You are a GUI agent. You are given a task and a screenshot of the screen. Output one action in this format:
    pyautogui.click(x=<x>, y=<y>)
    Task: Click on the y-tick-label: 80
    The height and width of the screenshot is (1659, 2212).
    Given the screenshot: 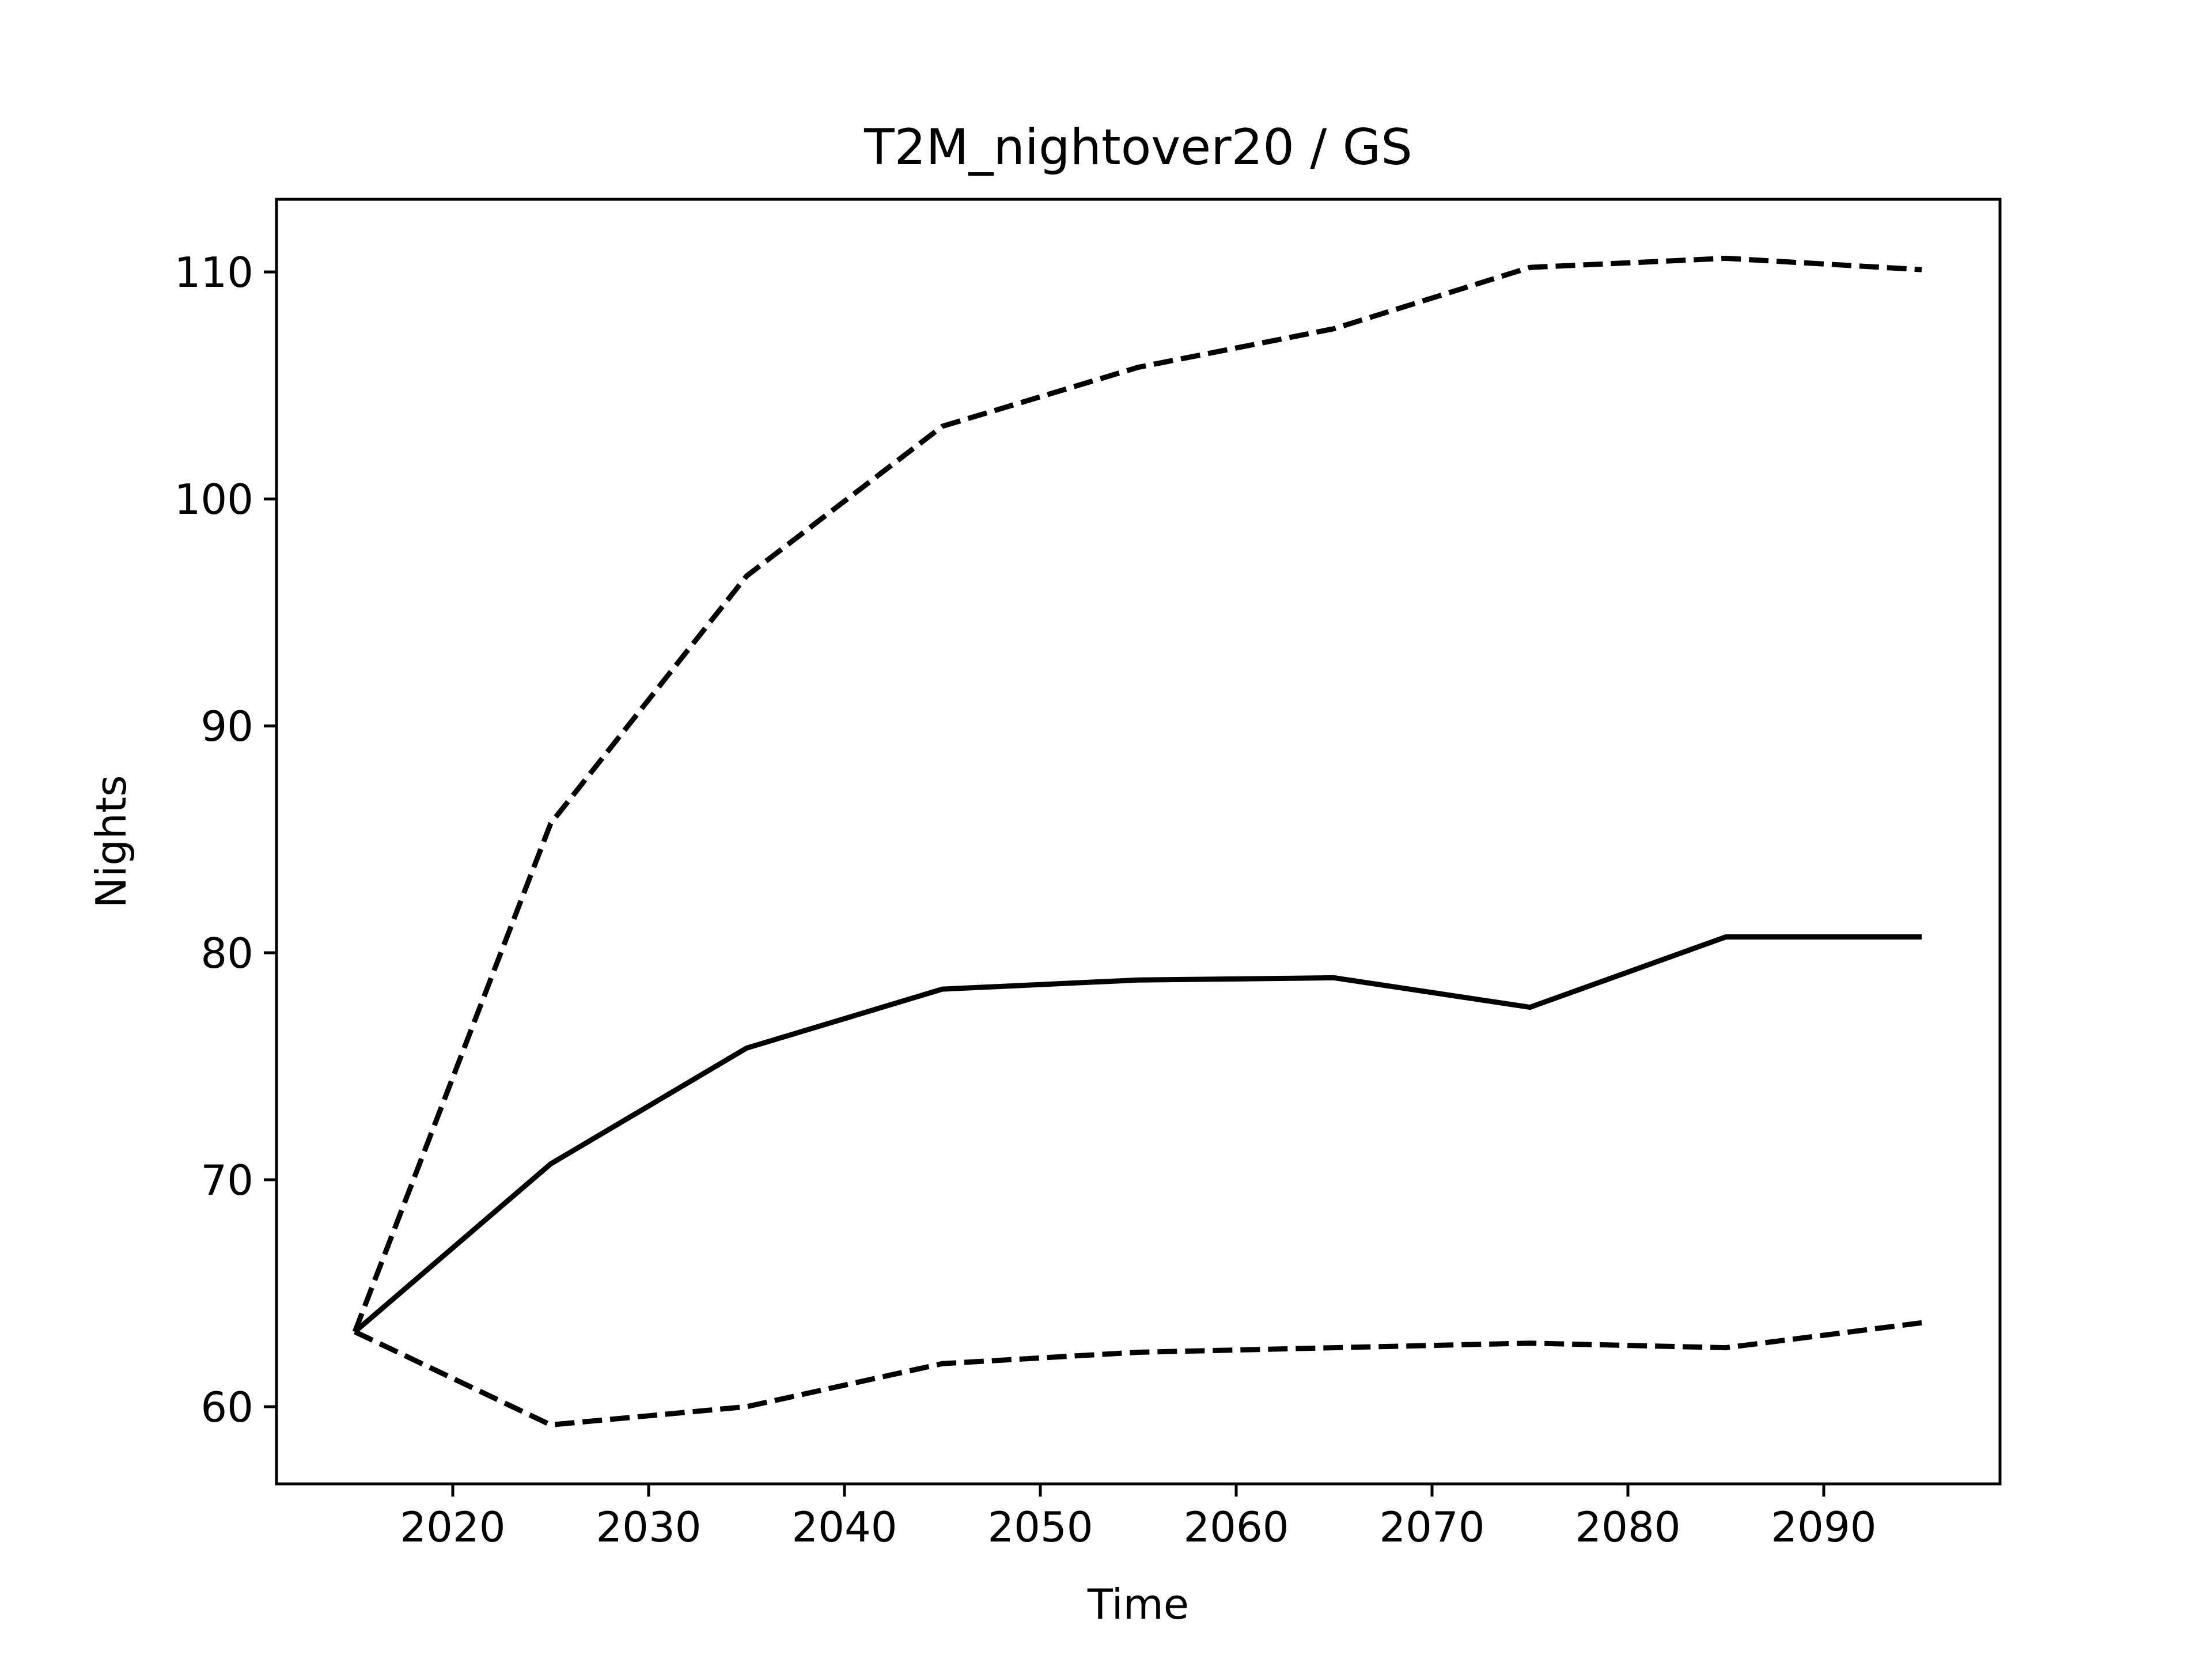 What is the action you would take?
    pyautogui.click(x=226, y=953)
    